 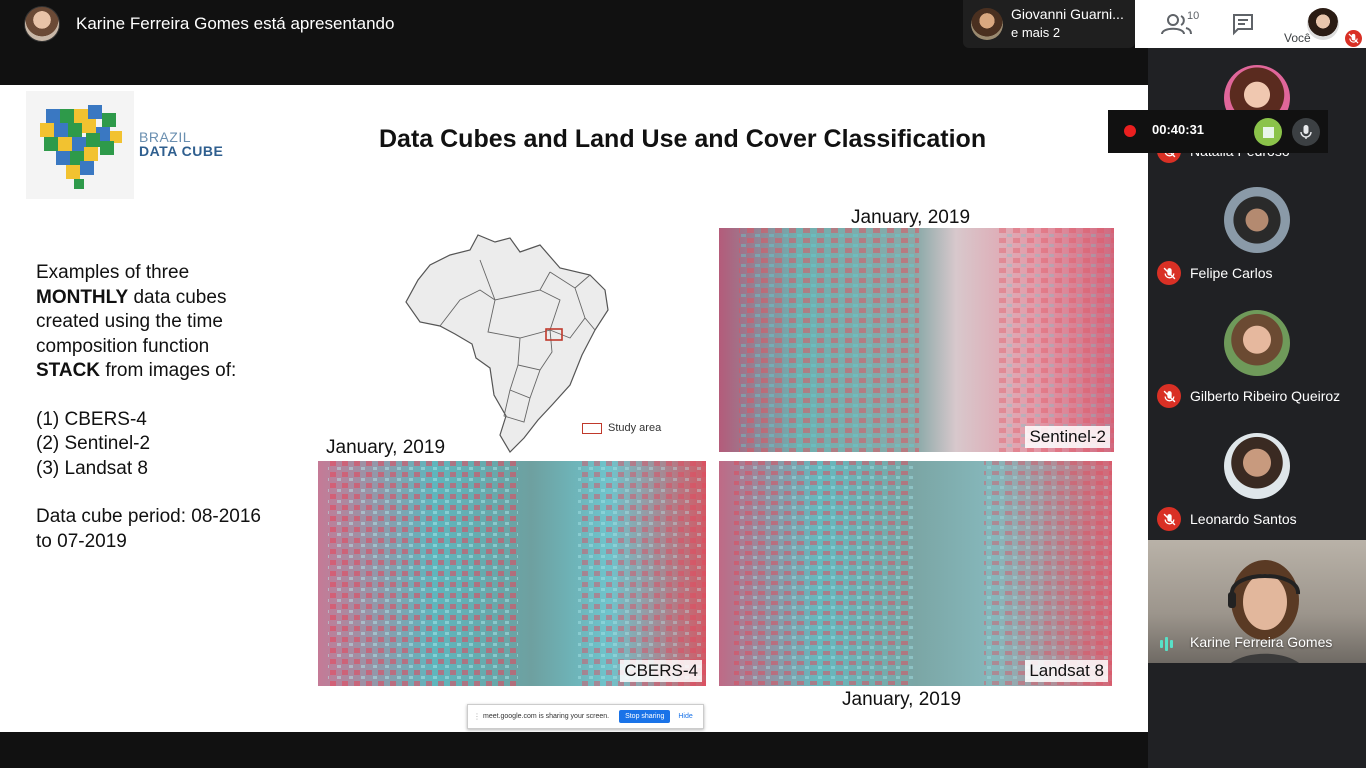 I want to click on others-sub: e mais 2, so click(x=1036, y=32).